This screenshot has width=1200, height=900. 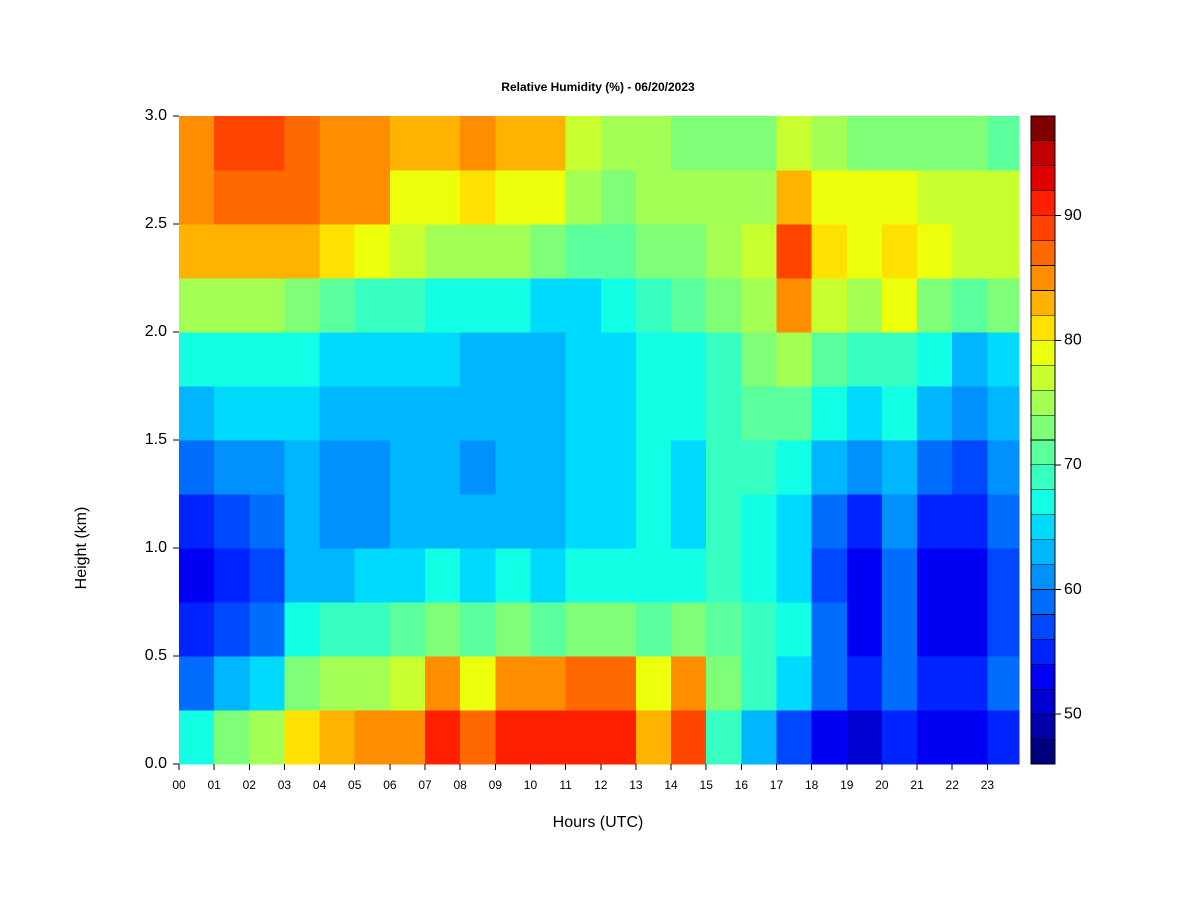 I want to click on x-tick-label: 14, so click(x=671, y=785).